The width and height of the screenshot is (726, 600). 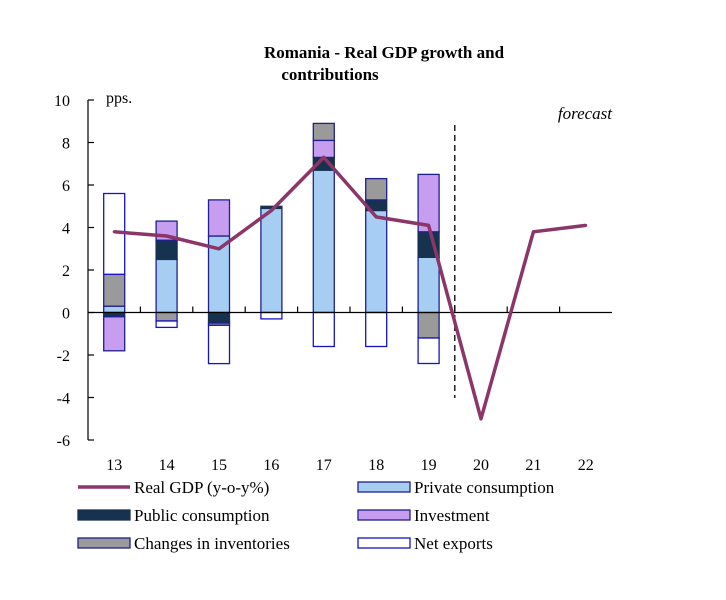 What do you see at coordinates (167, 465) in the screenshot?
I see `x-tick-label: 14` at bounding box center [167, 465].